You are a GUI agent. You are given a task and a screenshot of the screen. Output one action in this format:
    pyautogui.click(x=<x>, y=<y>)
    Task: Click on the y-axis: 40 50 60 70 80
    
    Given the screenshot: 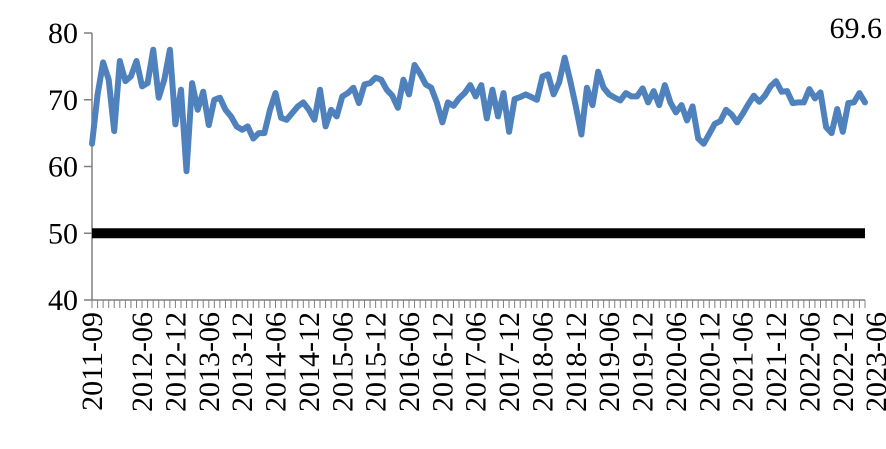 What is the action you would take?
    pyautogui.click(x=70, y=167)
    